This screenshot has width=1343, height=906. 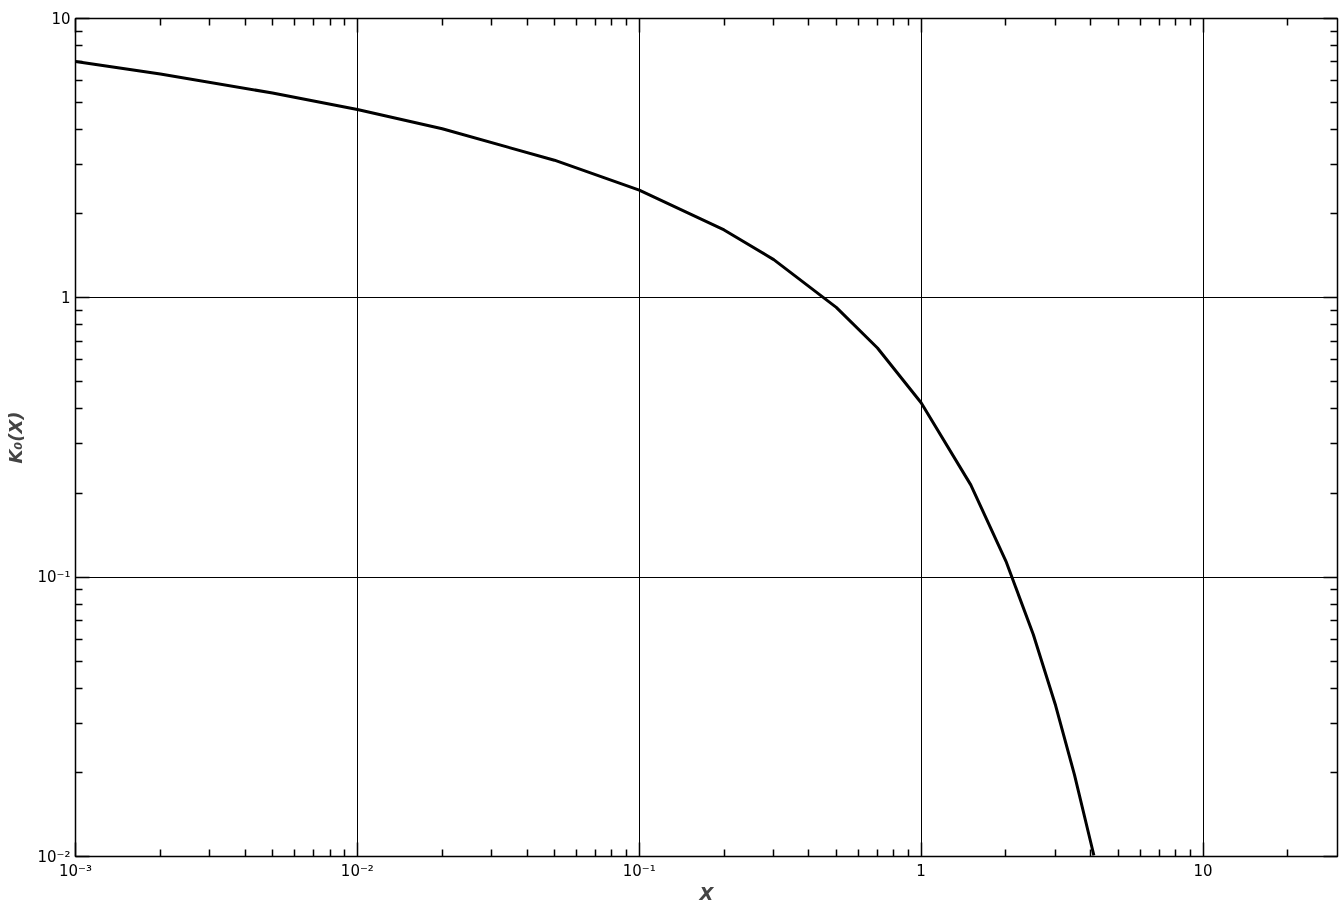 I want to click on y-tick-label: 10, so click(x=61, y=18).